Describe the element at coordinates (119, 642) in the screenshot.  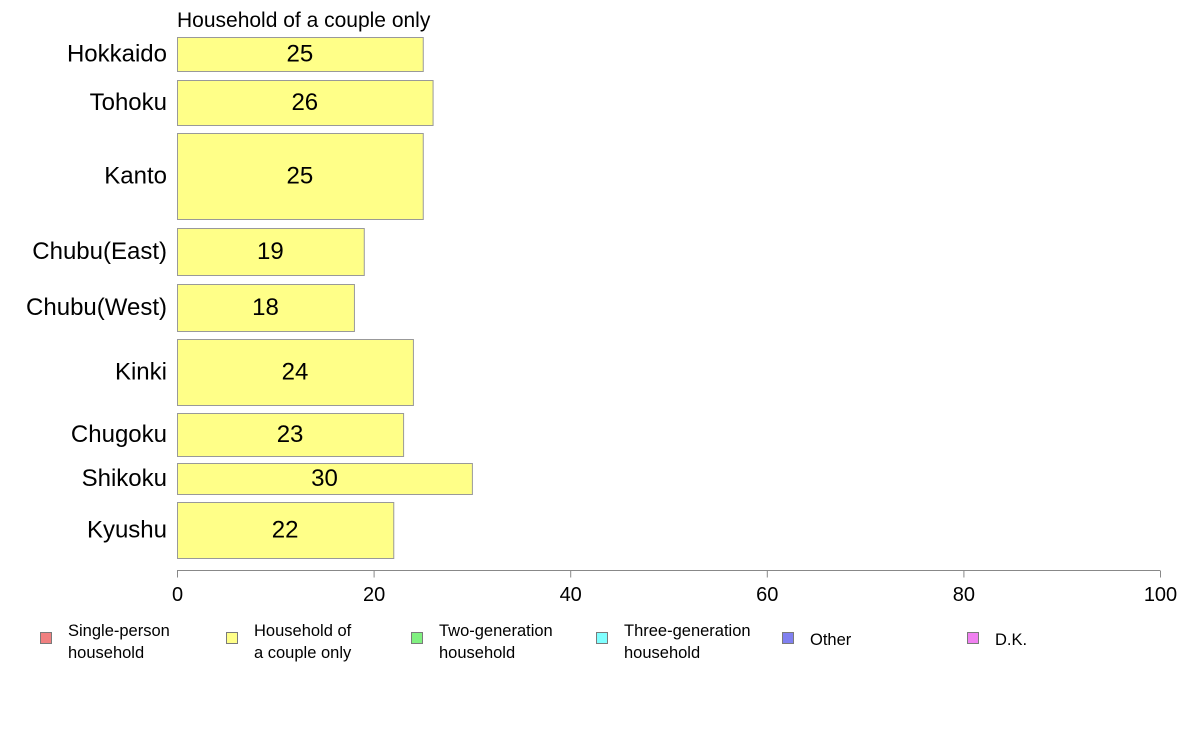
I see `legend-label: Single-person household` at that location.